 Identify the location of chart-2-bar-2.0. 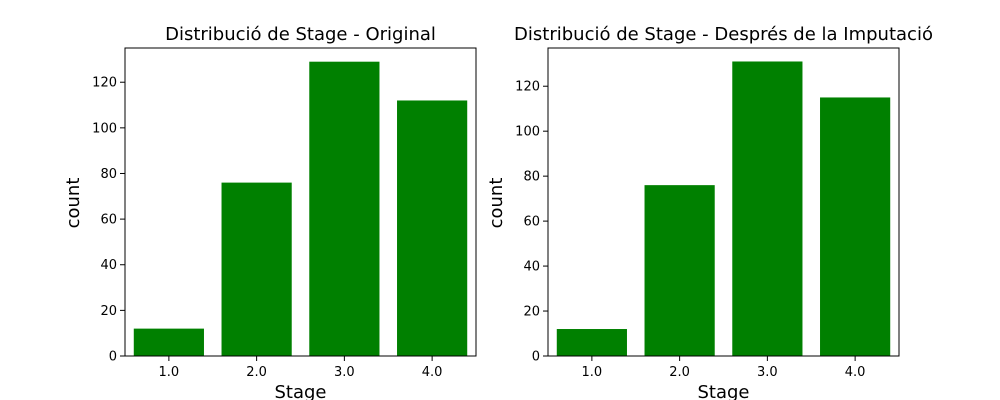
(679, 270).